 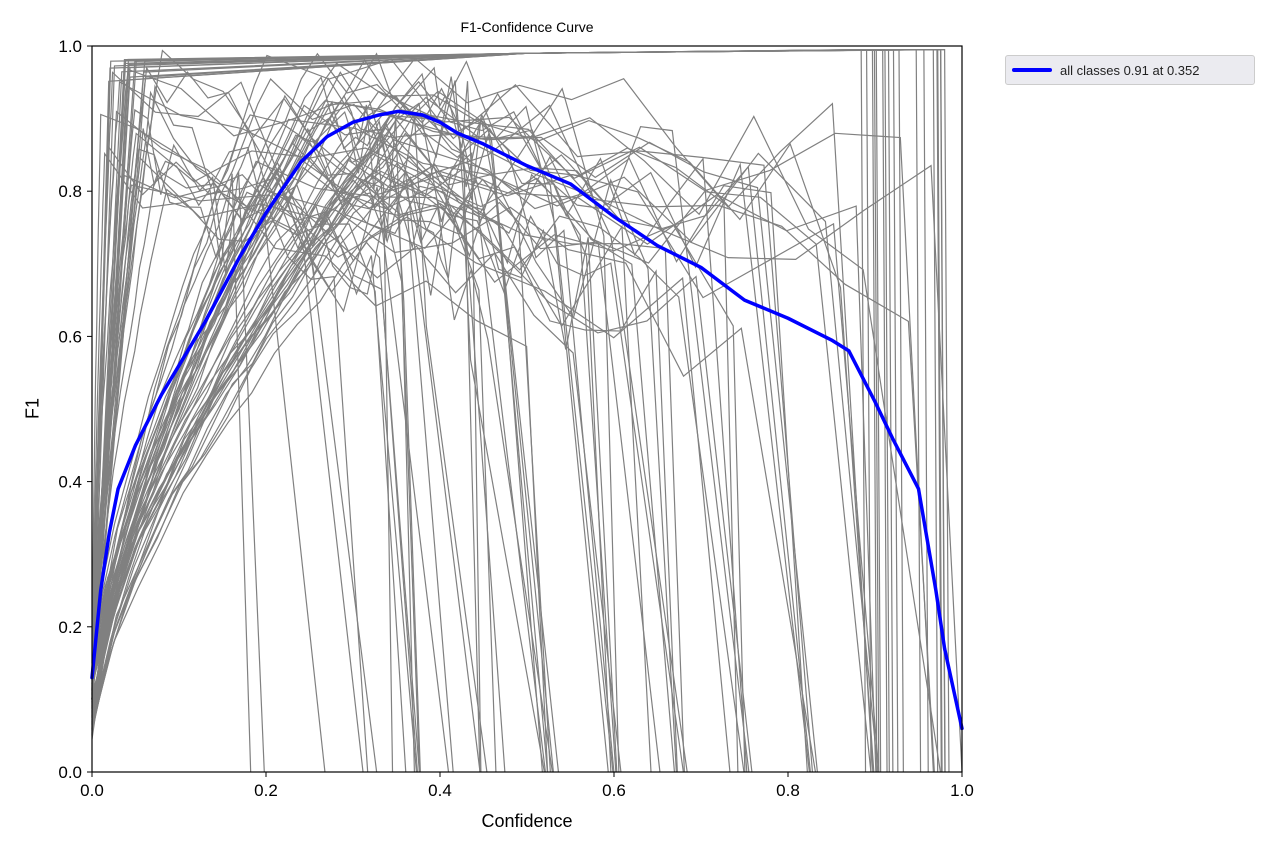 What do you see at coordinates (32, 409) in the screenshot?
I see `y-axis-label: F1` at bounding box center [32, 409].